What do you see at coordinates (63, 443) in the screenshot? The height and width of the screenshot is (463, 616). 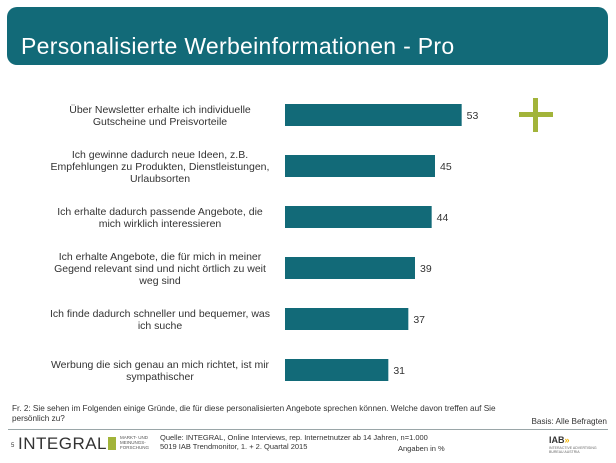 I see `integral-logo: INTEGRAL` at bounding box center [63, 443].